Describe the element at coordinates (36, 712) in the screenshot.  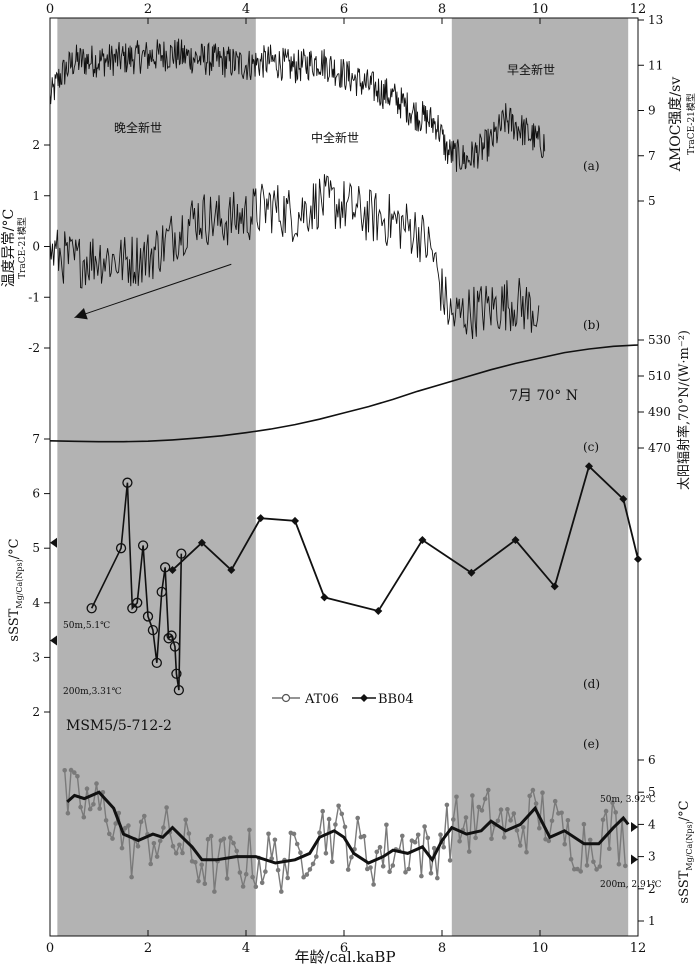
I see `y-tick-label-d-0: 2` at that location.